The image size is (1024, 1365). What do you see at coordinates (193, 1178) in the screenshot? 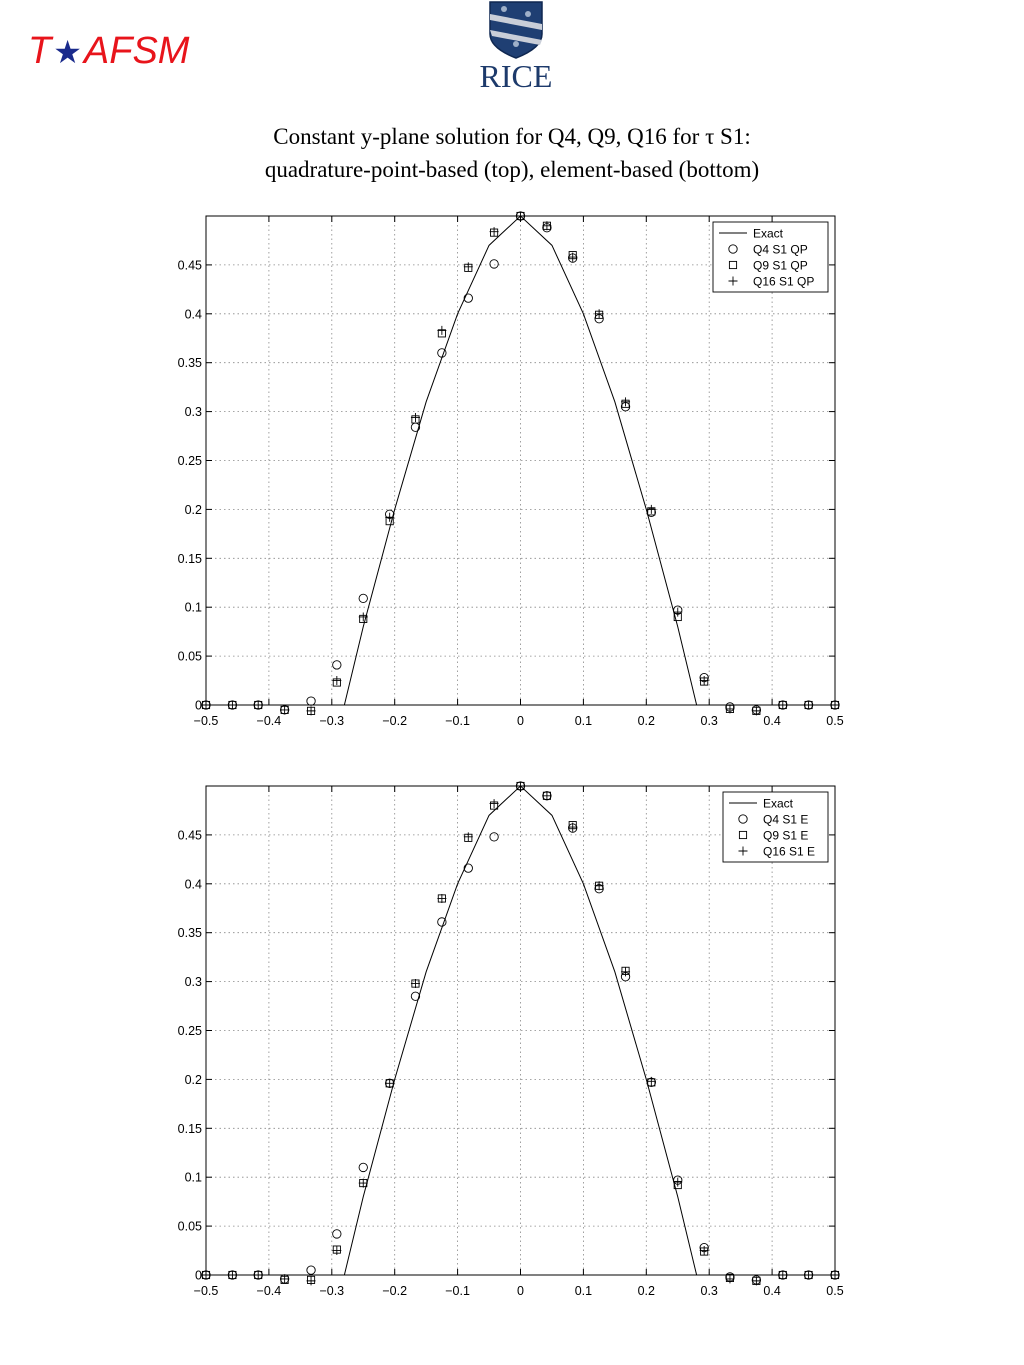
I see `y-tick-label: 0.1` at bounding box center [193, 1178].